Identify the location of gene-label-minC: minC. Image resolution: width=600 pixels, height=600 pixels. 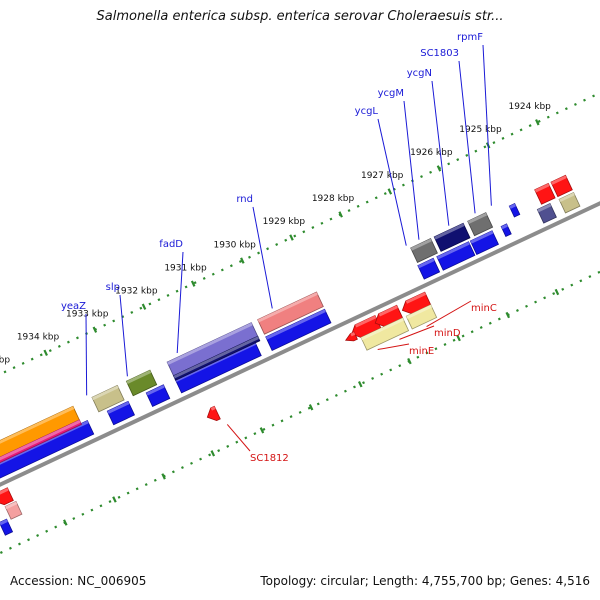
(484, 308).